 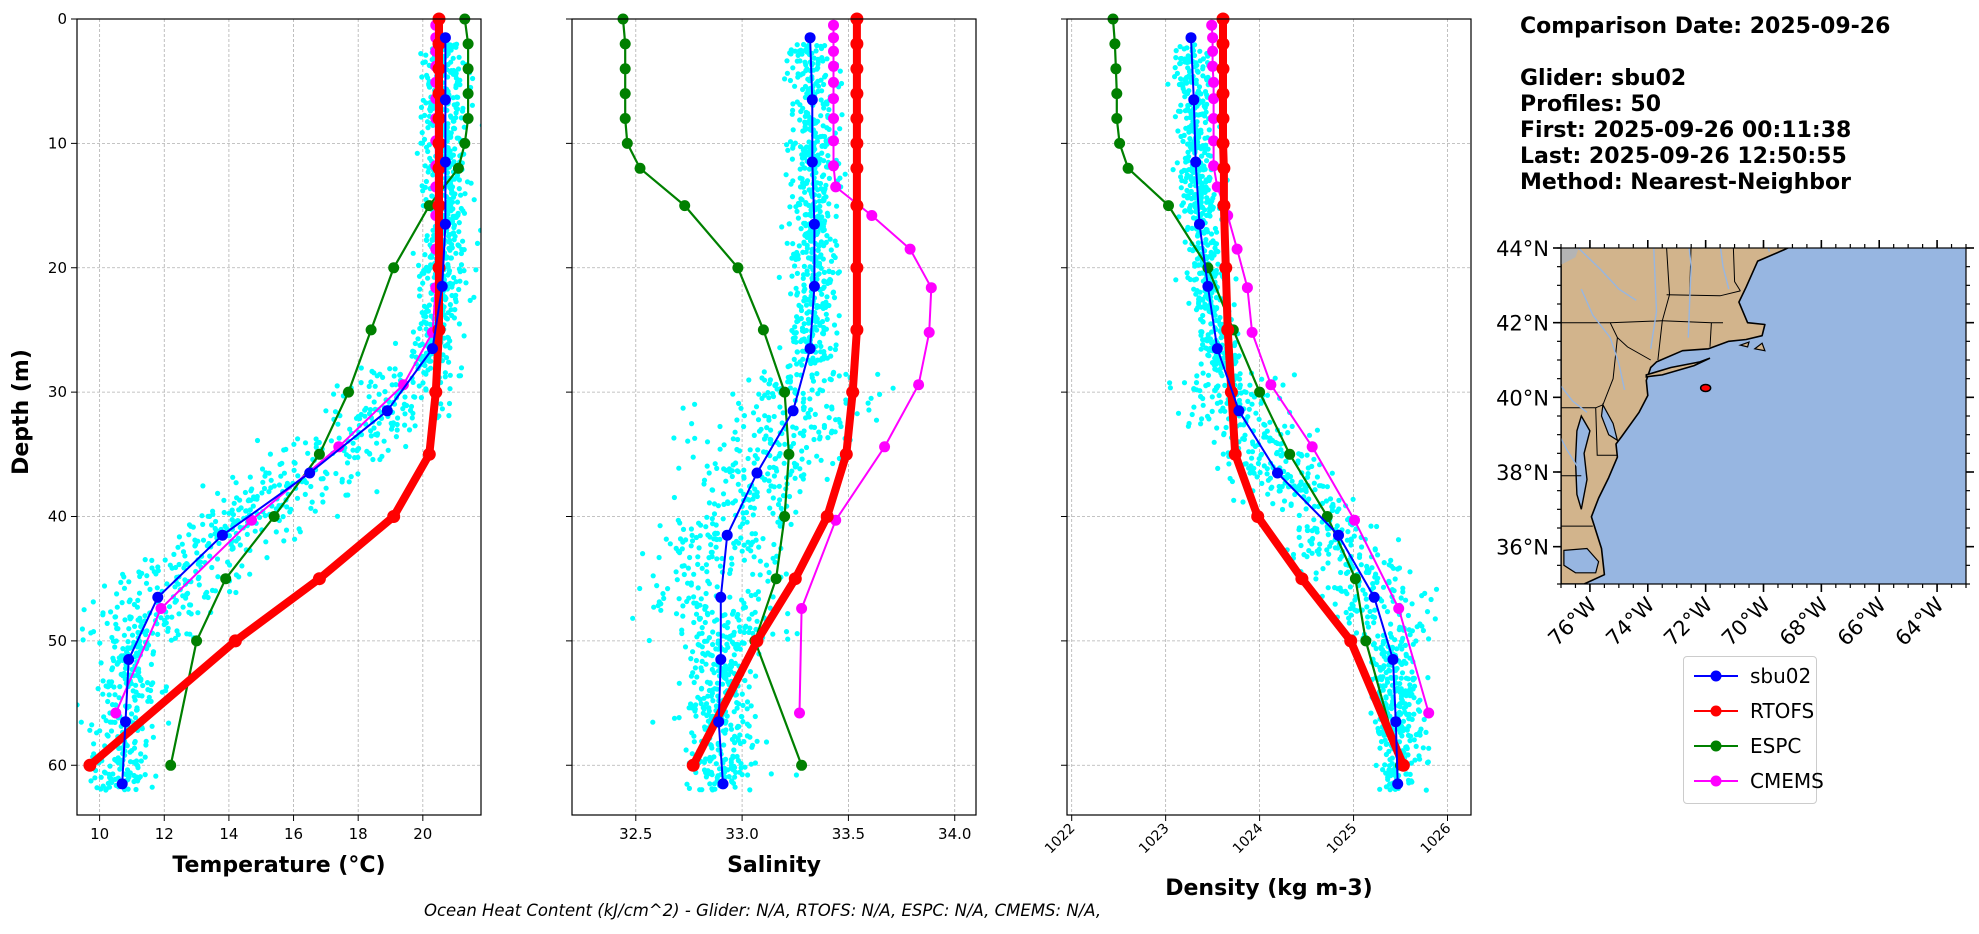 I want to click on x-tick-label: 1026, so click(x=1436, y=838).